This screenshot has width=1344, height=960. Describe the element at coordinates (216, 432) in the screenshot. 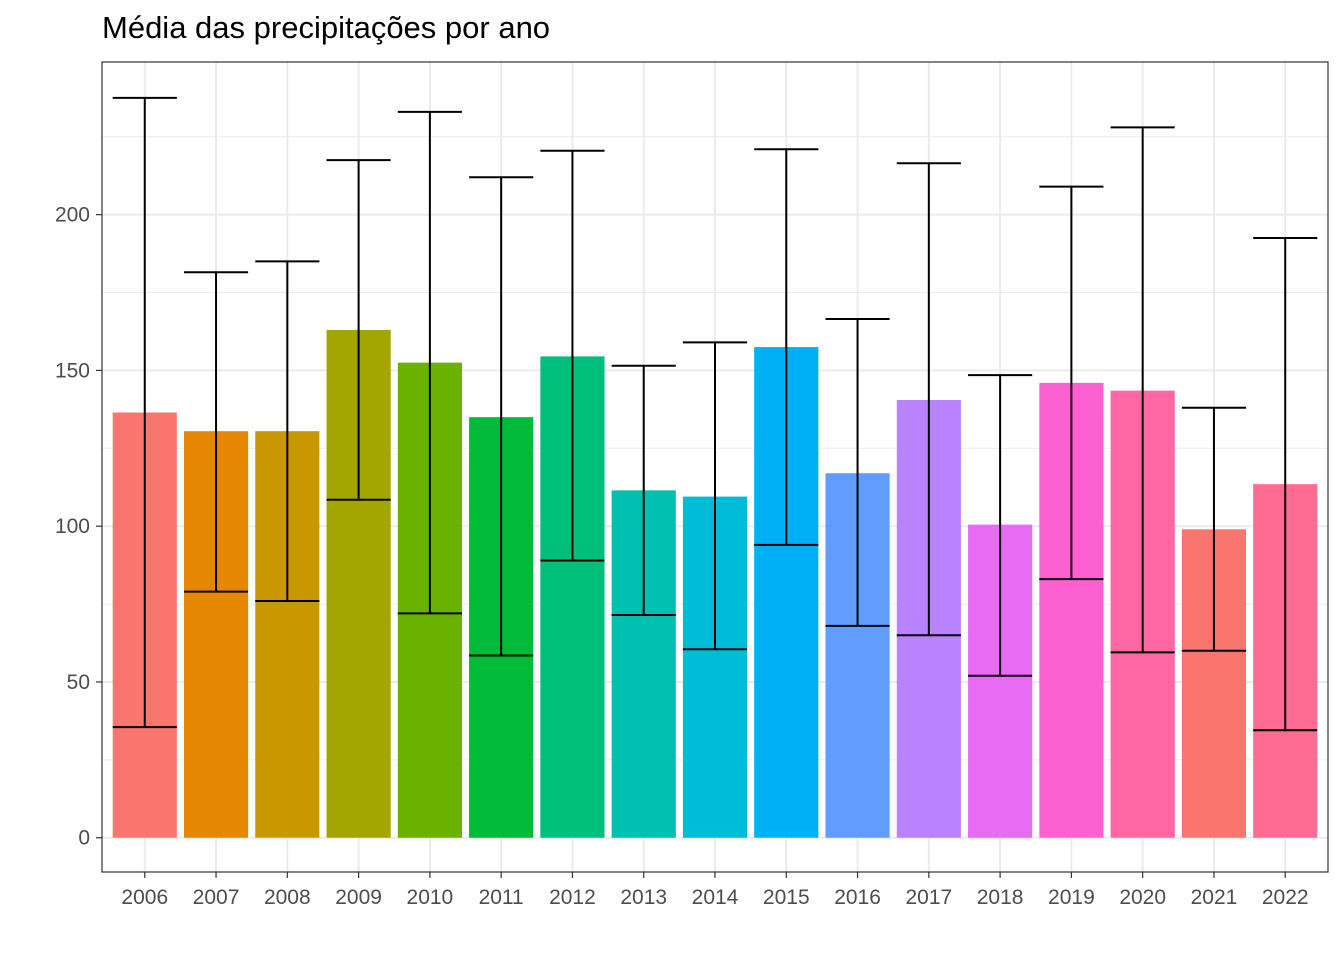

I see `error-bar-2007` at that location.